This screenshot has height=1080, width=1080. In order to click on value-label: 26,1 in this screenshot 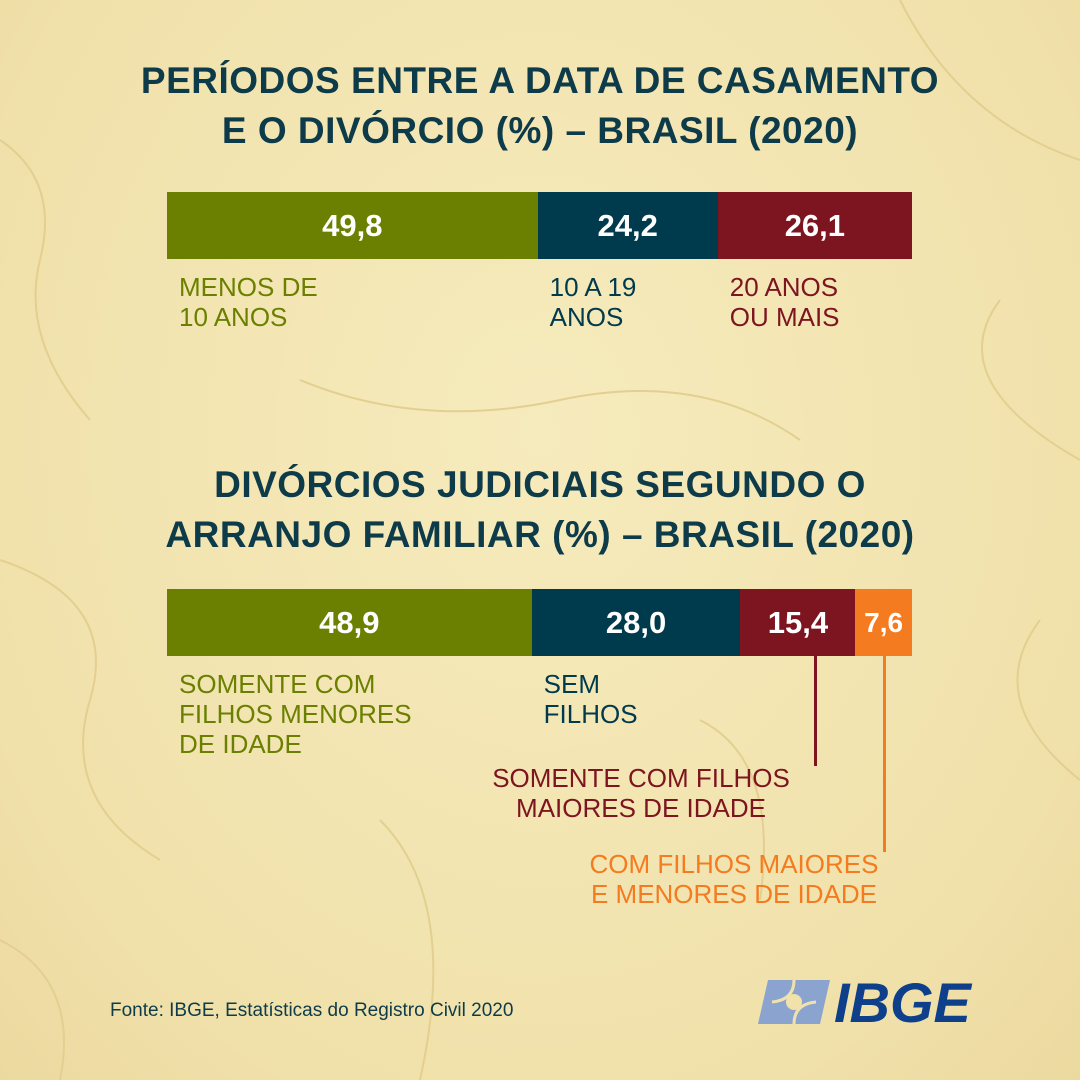, I will do `click(815, 225)`.